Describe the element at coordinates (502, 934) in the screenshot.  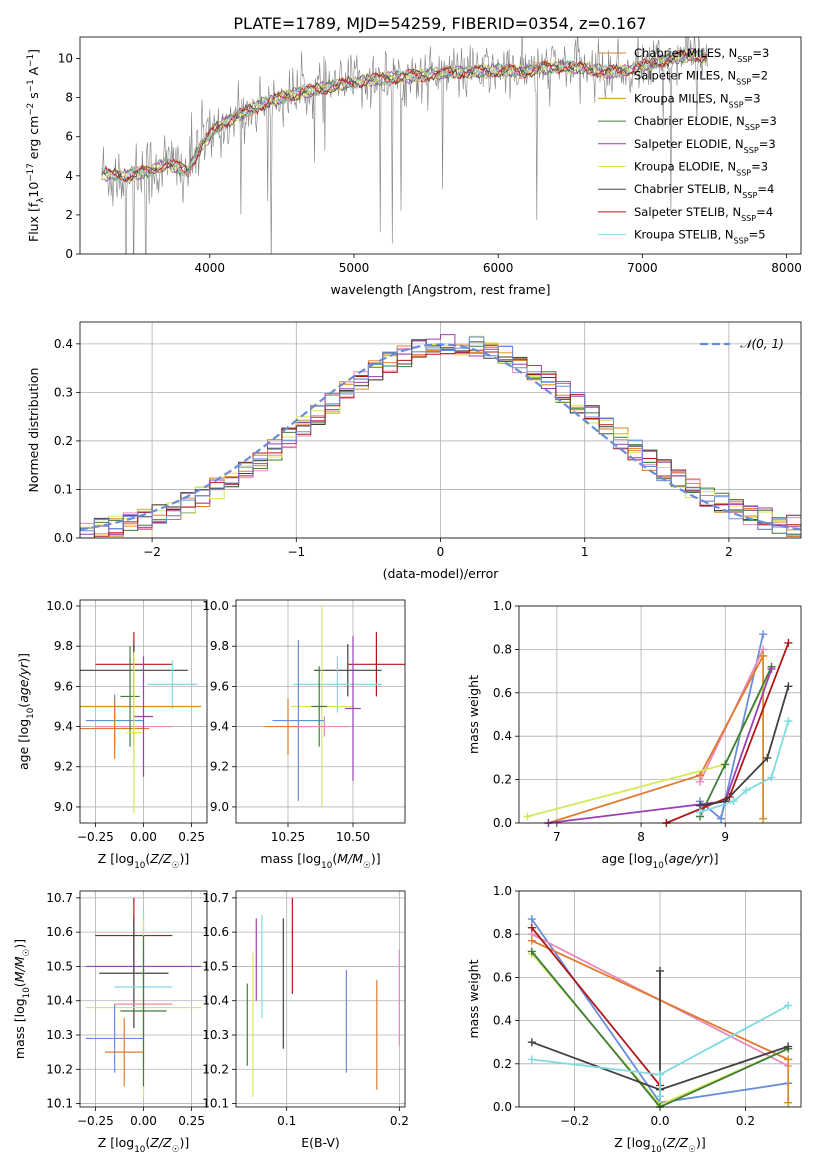
I see `y-tick-label: 0.8` at that location.